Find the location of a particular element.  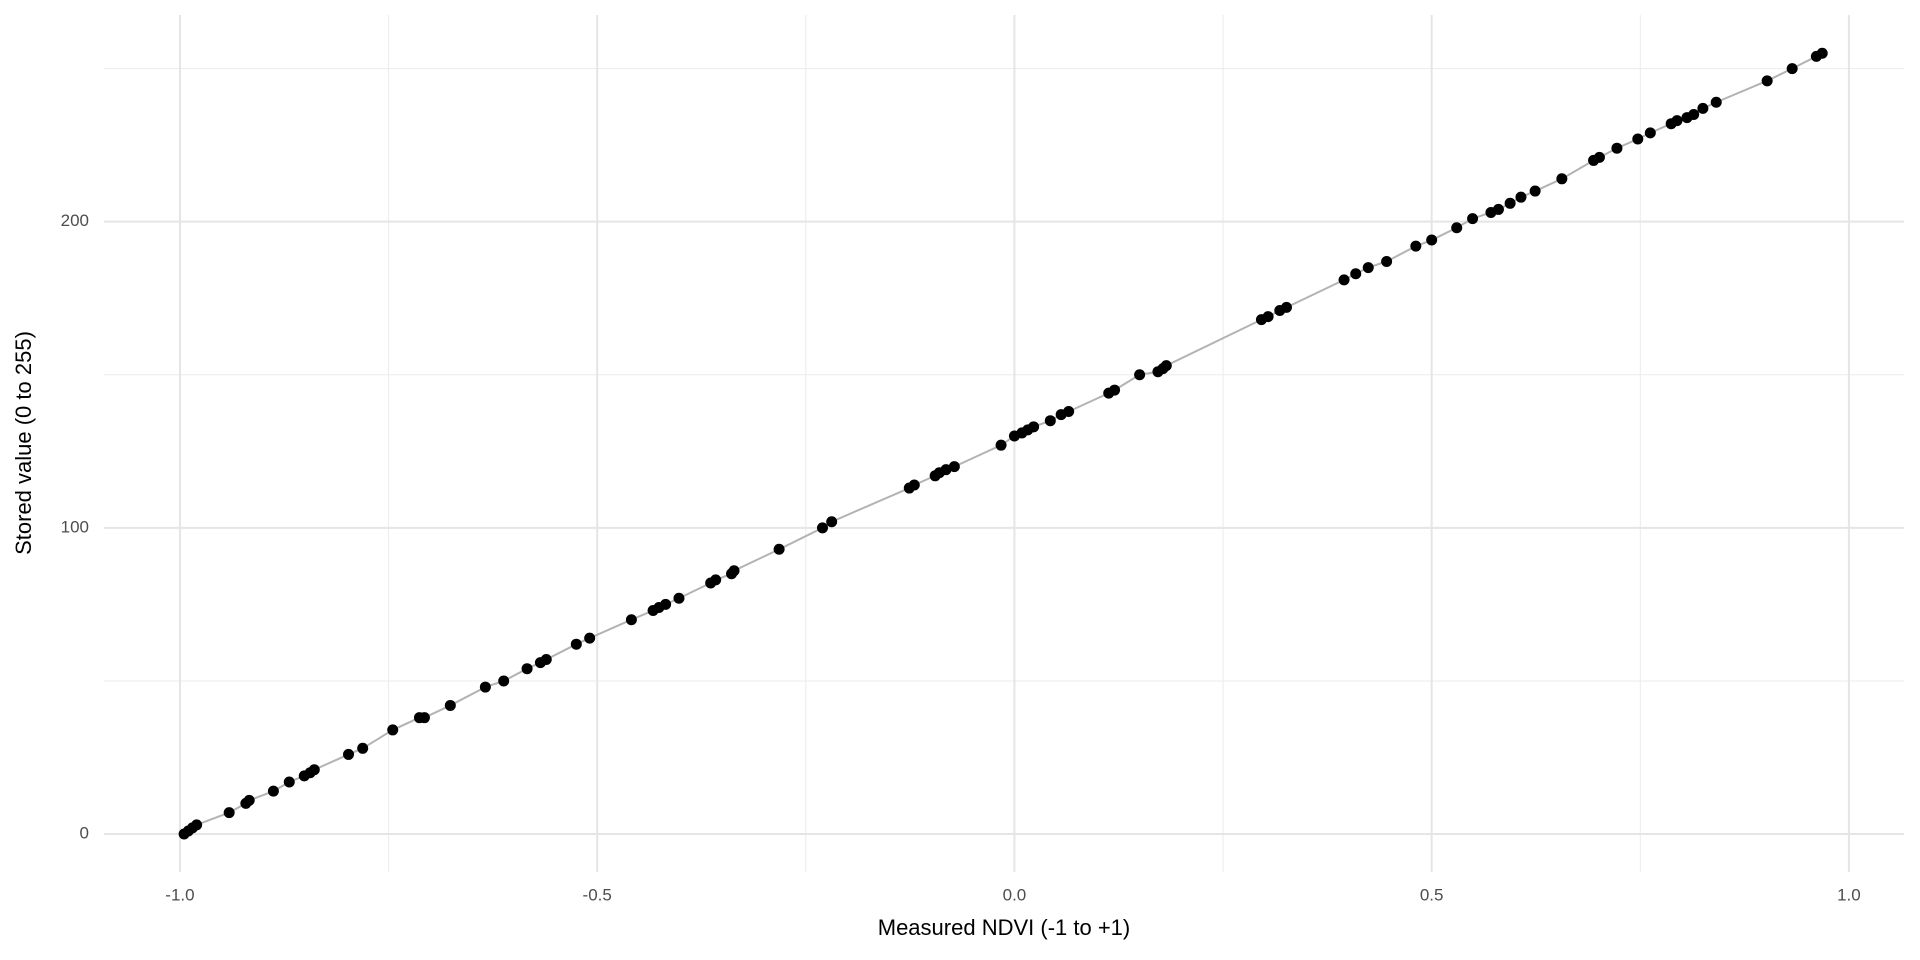

x-tick-label: 1.0 is located at coordinates (1849, 894).